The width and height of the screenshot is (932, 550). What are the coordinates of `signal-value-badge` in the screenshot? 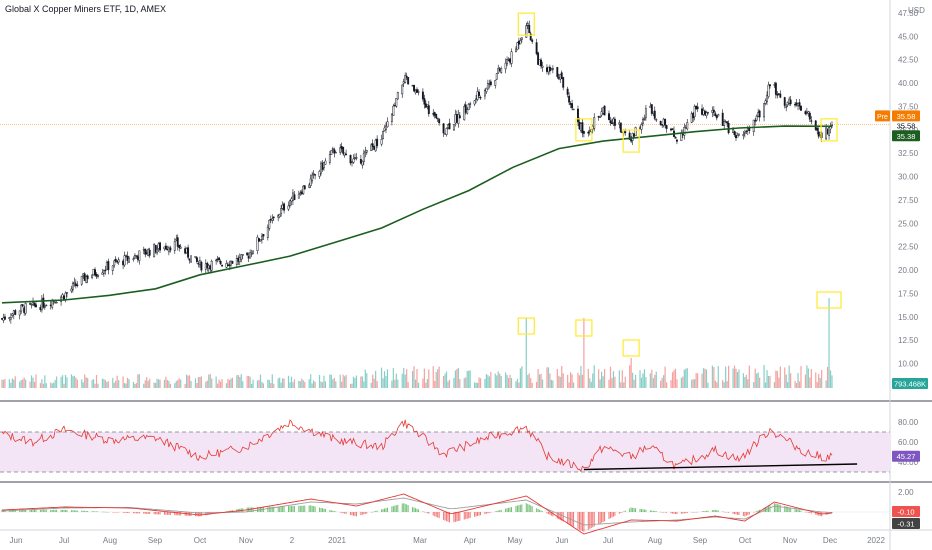 It's located at (906, 523).